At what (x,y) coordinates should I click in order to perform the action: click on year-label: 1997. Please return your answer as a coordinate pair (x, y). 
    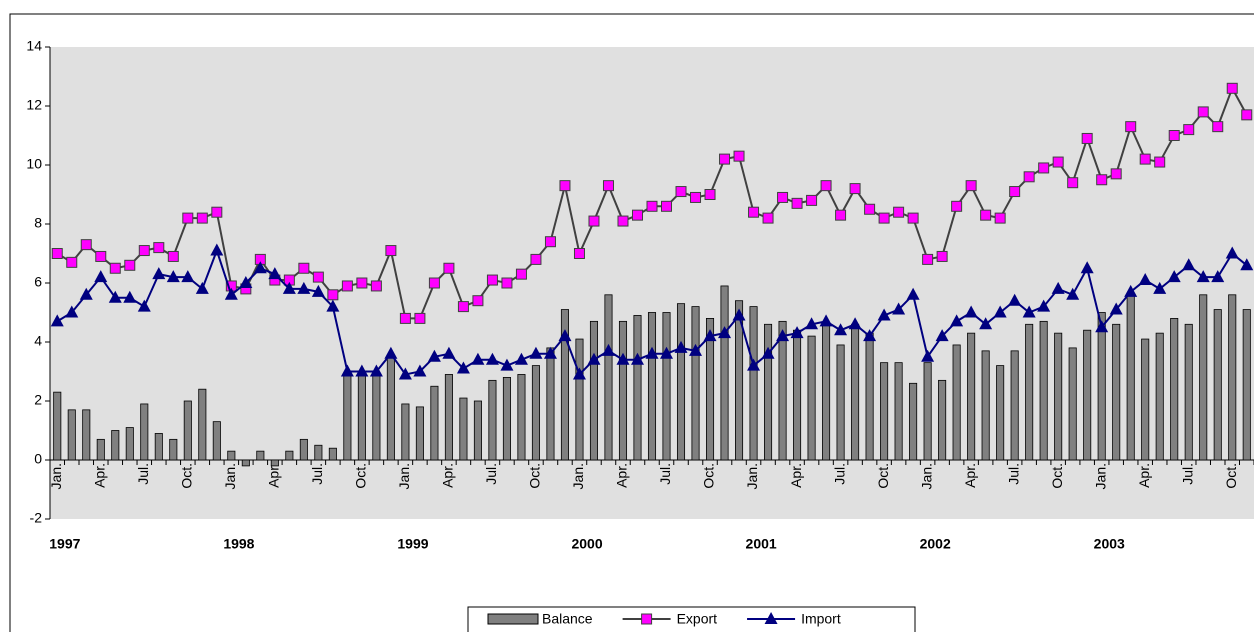
    Looking at the image, I should click on (64, 544).